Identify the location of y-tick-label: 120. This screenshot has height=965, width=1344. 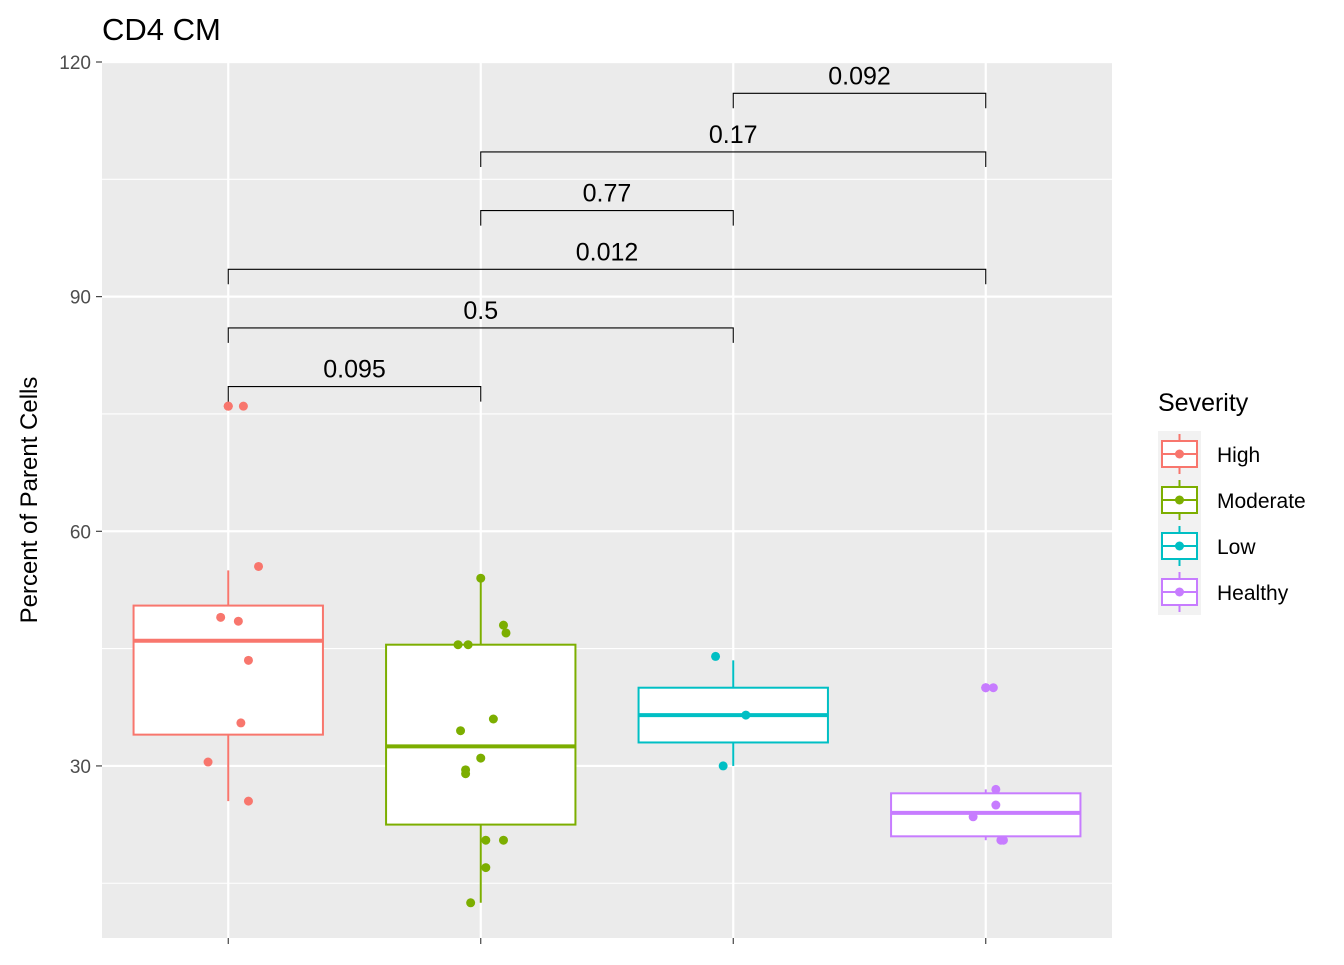
(75, 63).